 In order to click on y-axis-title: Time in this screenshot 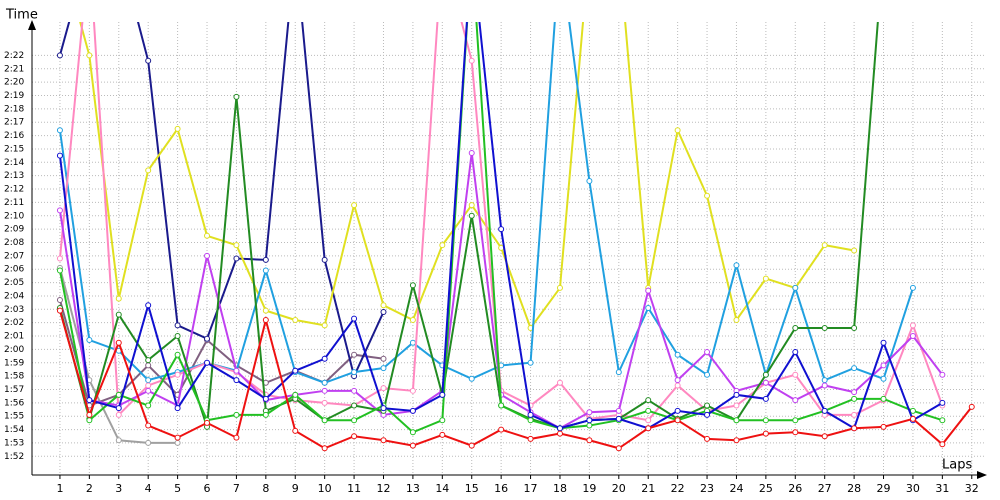, I will do `click(21, 15)`.